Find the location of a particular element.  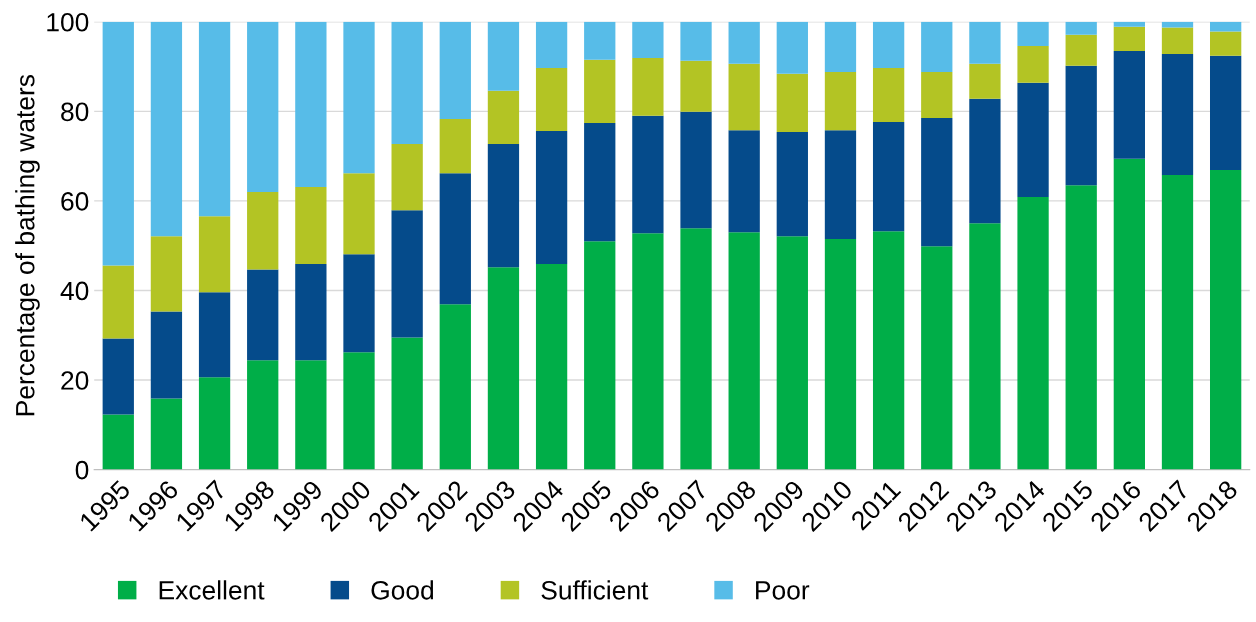

legend-label: Excellent is located at coordinates (212, 590).